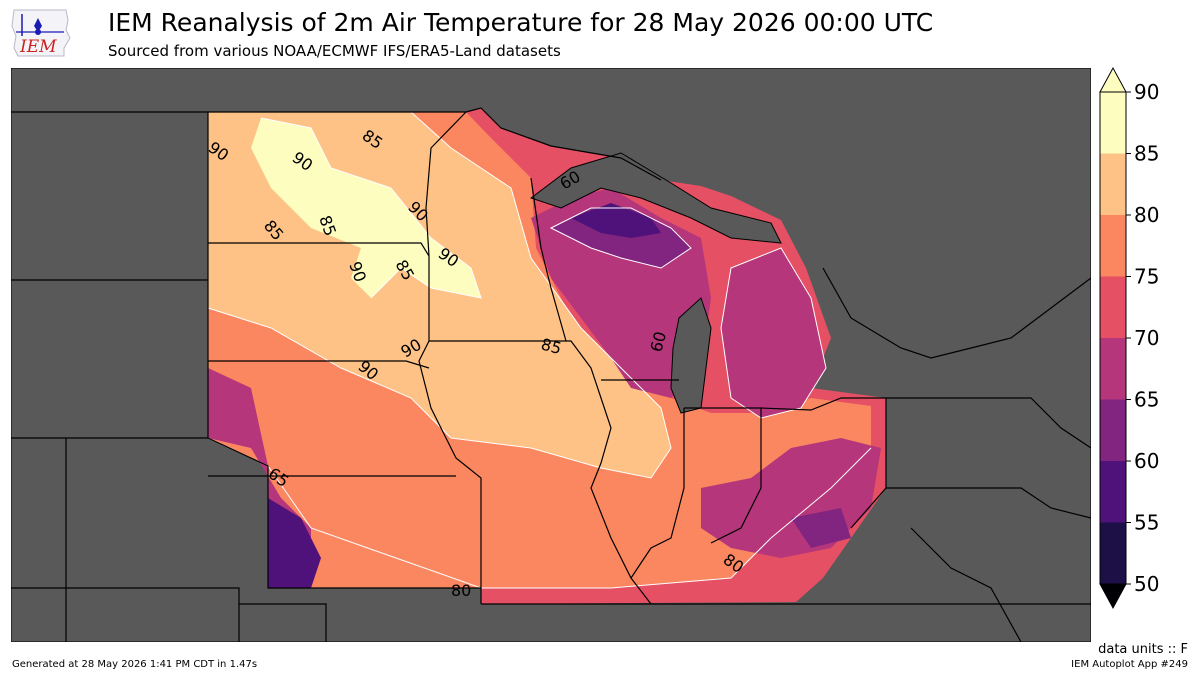 This screenshot has width=1200, height=675. What do you see at coordinates (1129, 664) in the screenshot?
I see `autoplot-app-id: IEM Autoplot App #249` at bounding box center [1129, 664].